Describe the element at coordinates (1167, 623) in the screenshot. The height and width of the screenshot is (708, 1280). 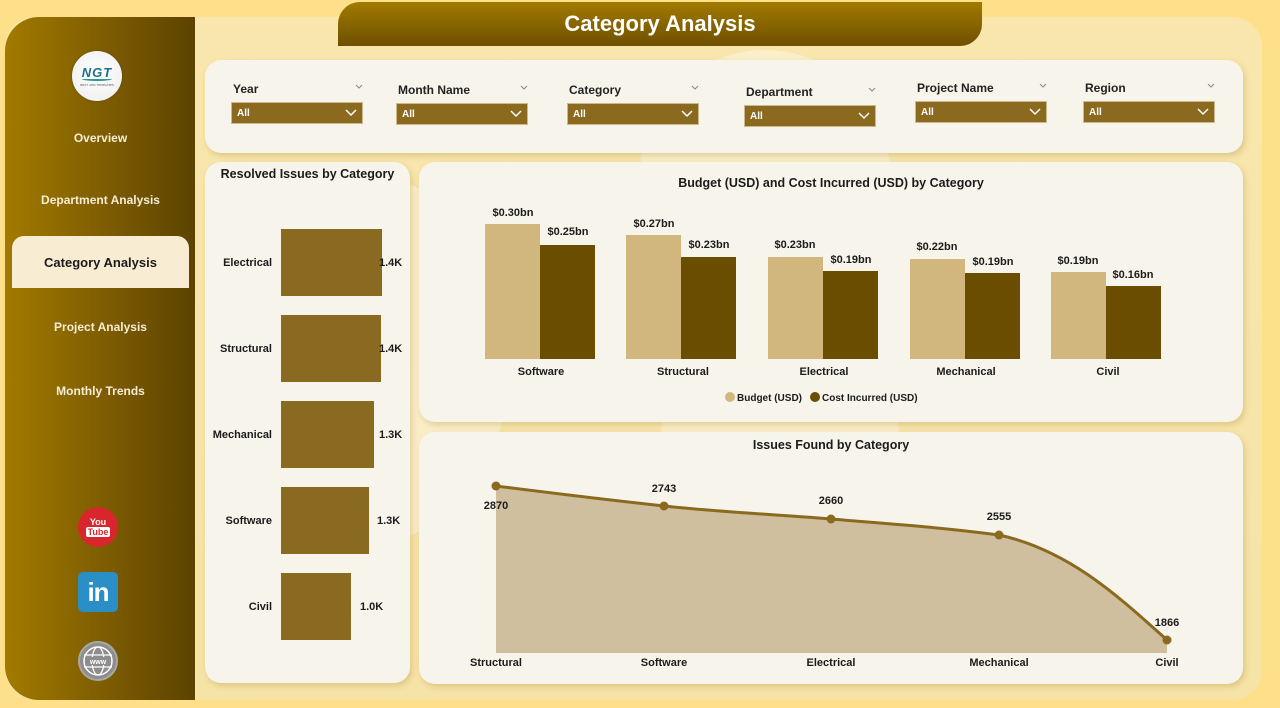
I see `svg-text: 1866` at that location.